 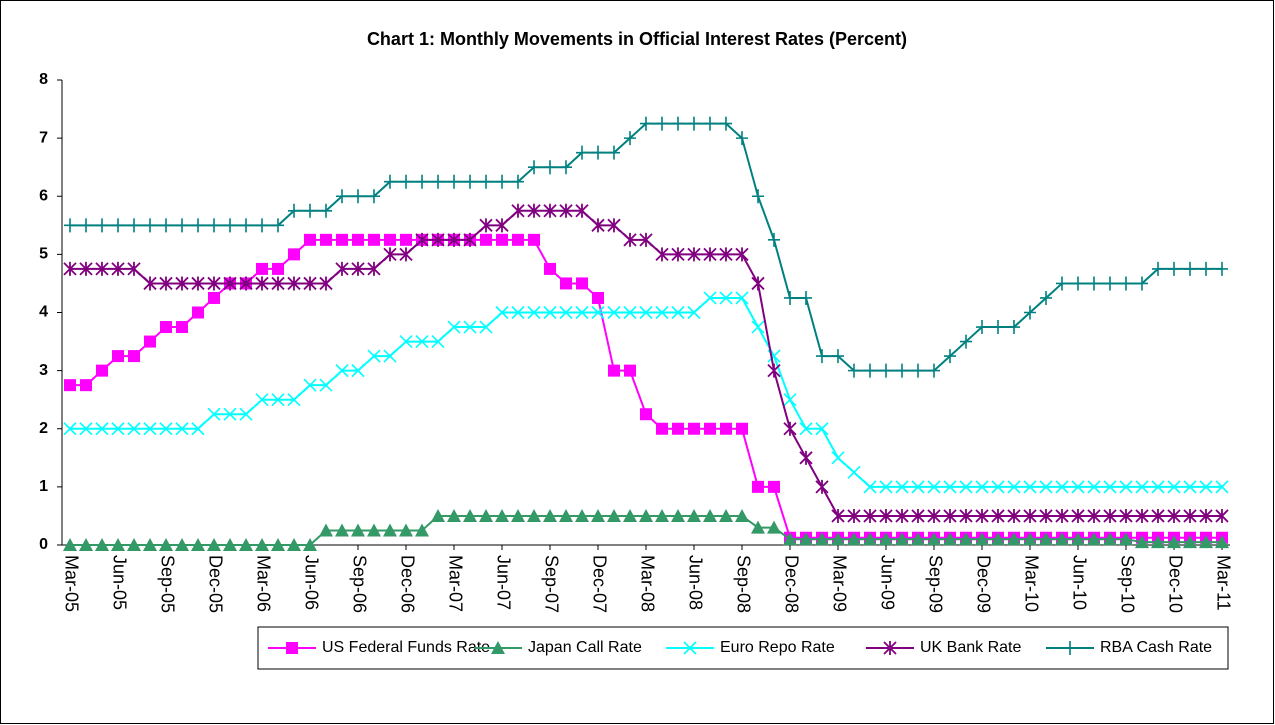 What do you see at coordinates (43, 370) in the screenshot?
I see `y-tick-label: 3` at bounding box center [43, 370].